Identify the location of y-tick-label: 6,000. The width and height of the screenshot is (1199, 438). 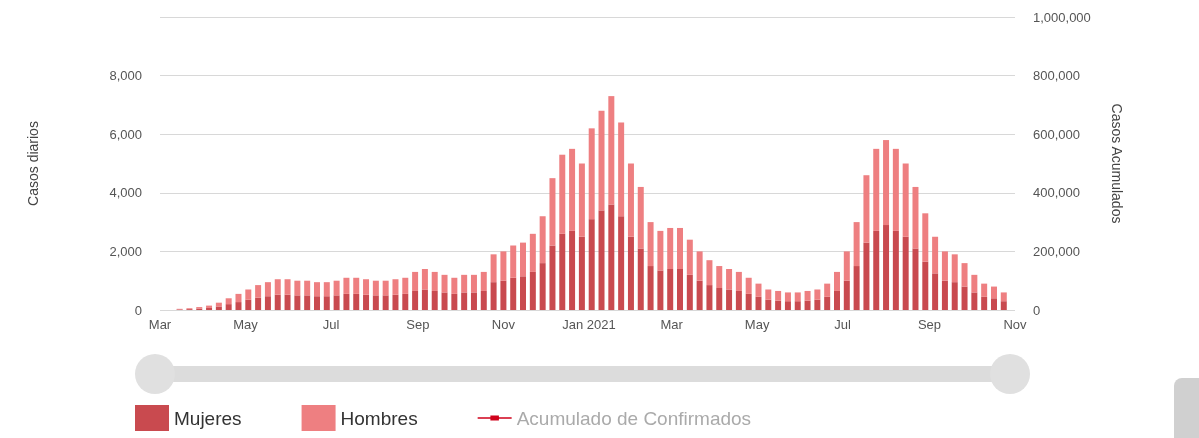
(125, 134).